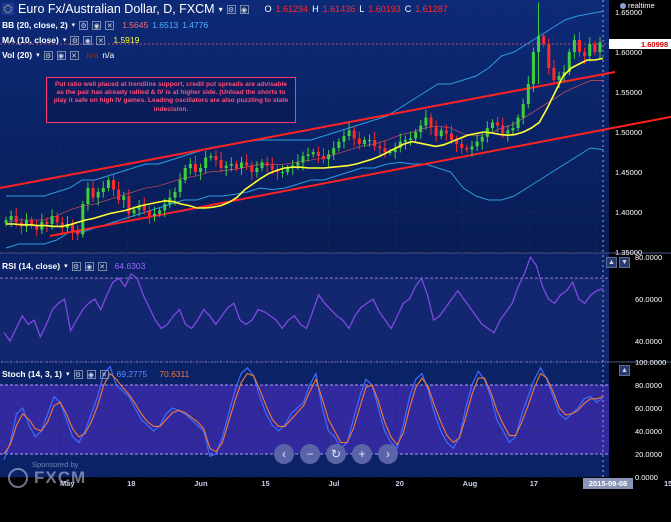 Image resolution: width=671 pixels, height=522 pixels. I want to click on stoch-move-up-icon: ▲, so click(624, 370).